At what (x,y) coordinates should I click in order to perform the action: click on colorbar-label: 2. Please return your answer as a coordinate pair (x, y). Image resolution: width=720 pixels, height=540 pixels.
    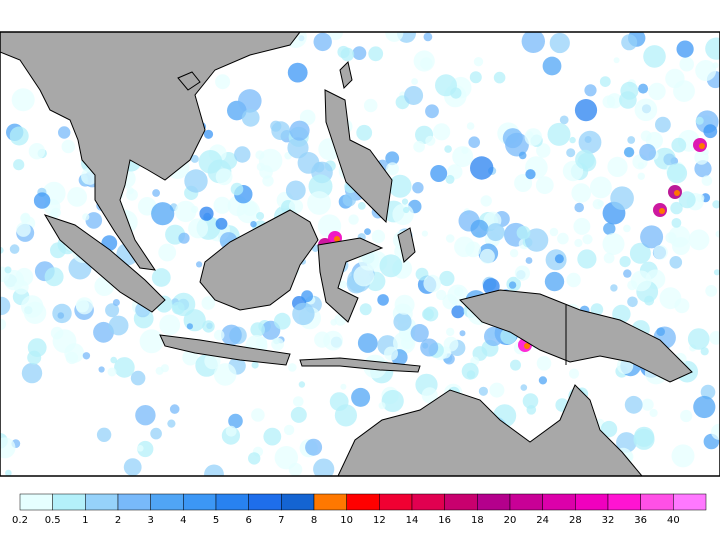
    Looking at the image, I should click on (118, 520).